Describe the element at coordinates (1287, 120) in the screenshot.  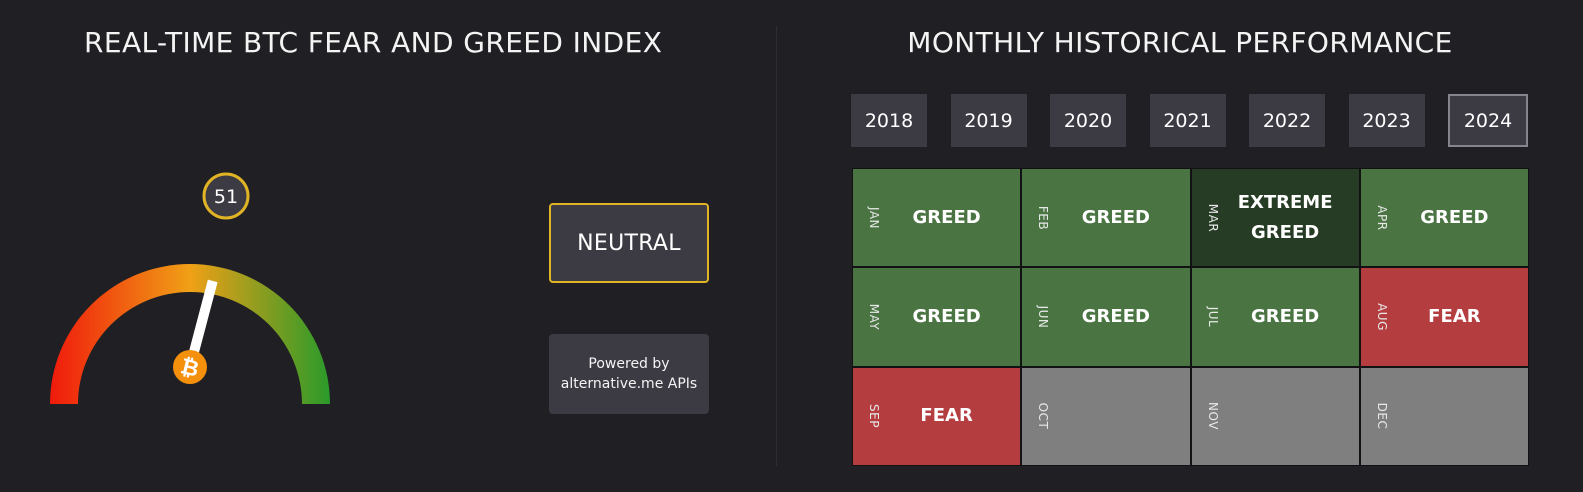
I see `year-tab-2022: 2022` at that location.